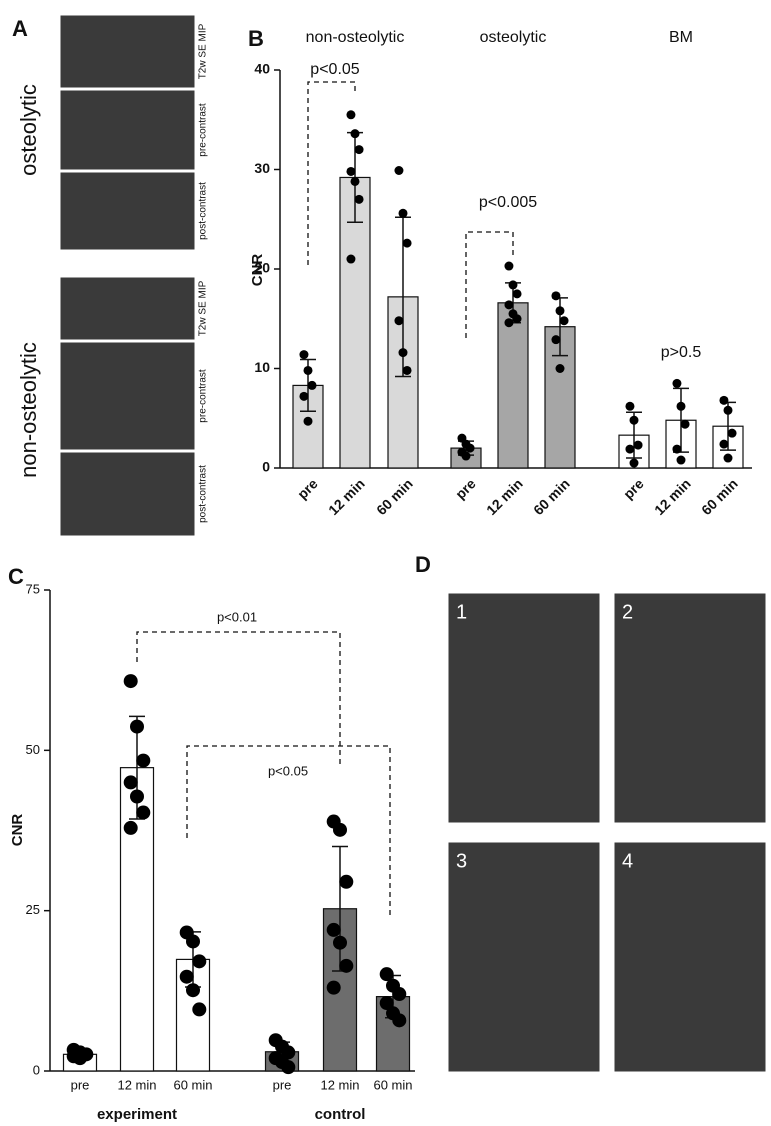  Describe the element at coordinates (203, 130) in the screenshot. I see `image-label: pre-contrast` at that location.